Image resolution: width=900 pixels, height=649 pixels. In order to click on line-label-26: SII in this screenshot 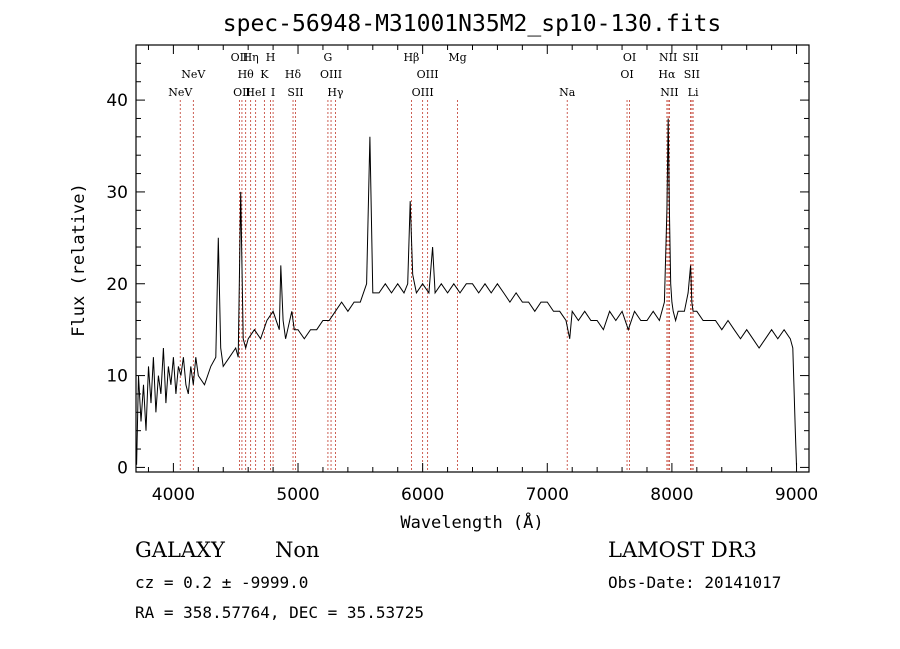, I will do `click(692, 74)`.